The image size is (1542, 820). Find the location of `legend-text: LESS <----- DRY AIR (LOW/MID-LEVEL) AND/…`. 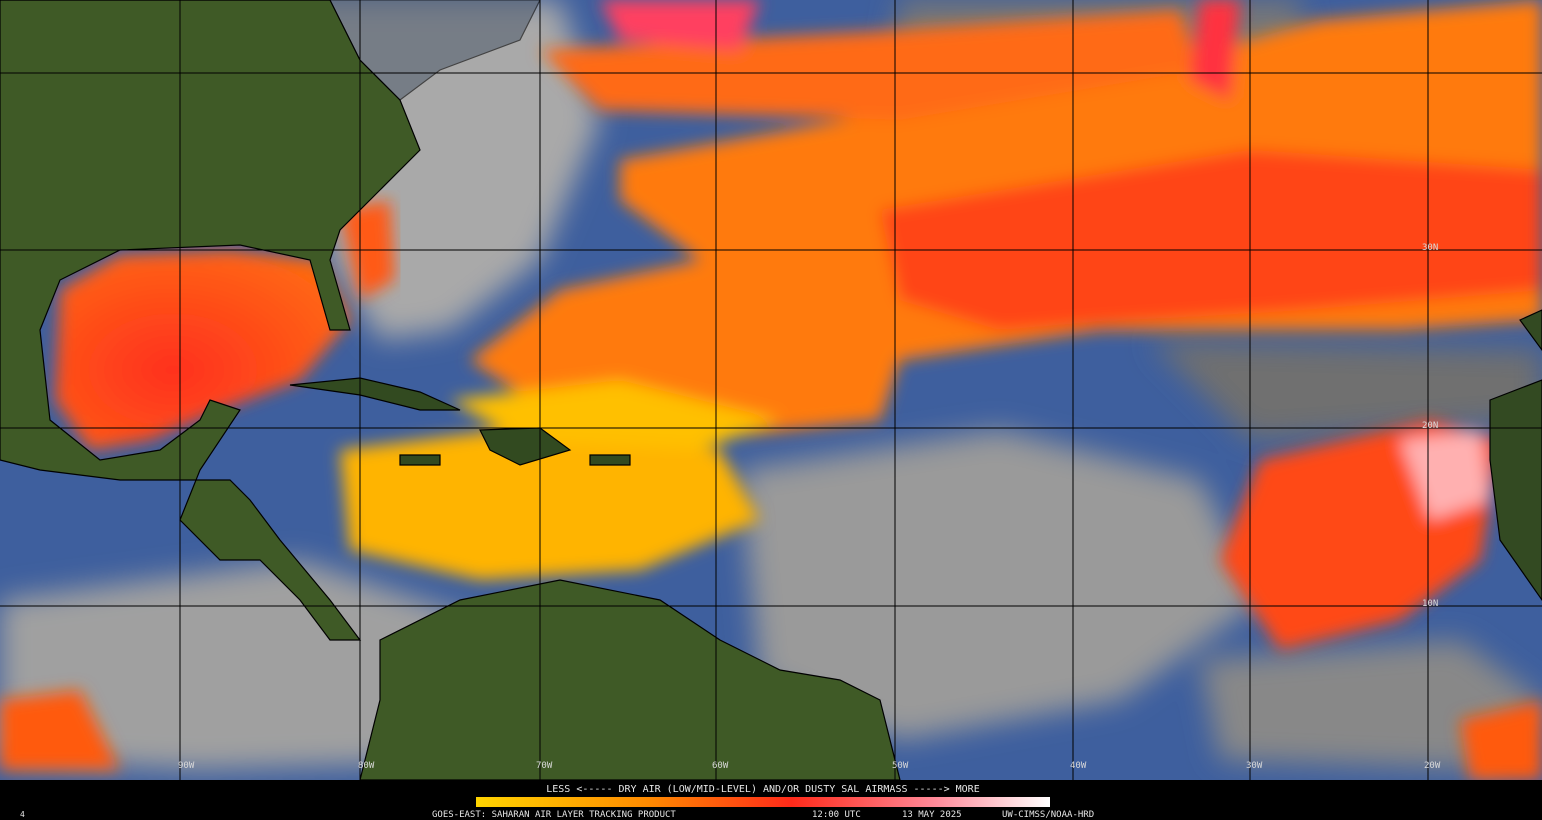

legend-text: LESS <----- DRY AIR (LOW/MID-LEVEL) AND/… is located at coordinates (762, 789).